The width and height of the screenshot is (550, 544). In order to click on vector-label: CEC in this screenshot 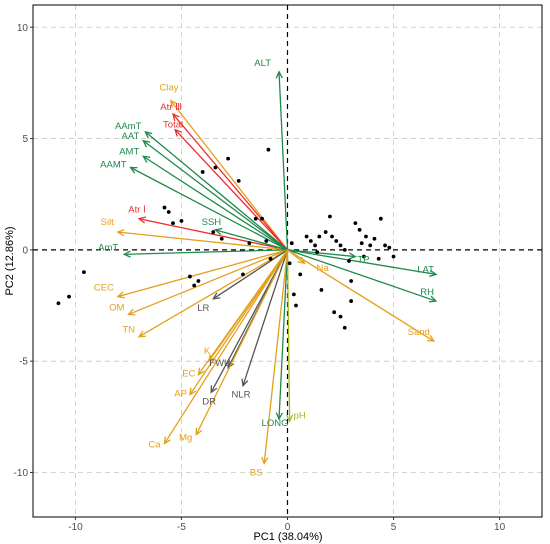, I will do `click(104, 288)`.